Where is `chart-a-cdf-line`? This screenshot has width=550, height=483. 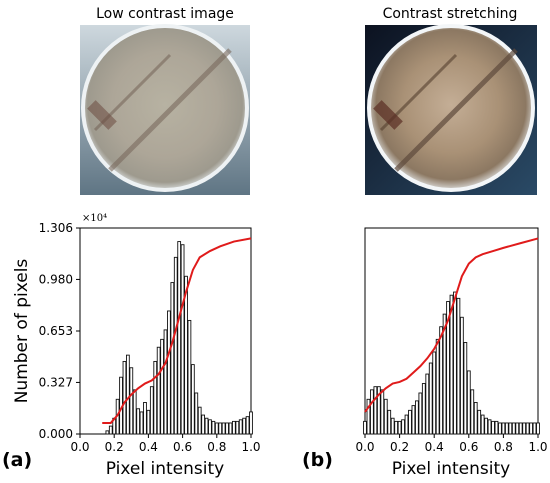 chart-a-cdf-line is located at coordinates (177, 330).